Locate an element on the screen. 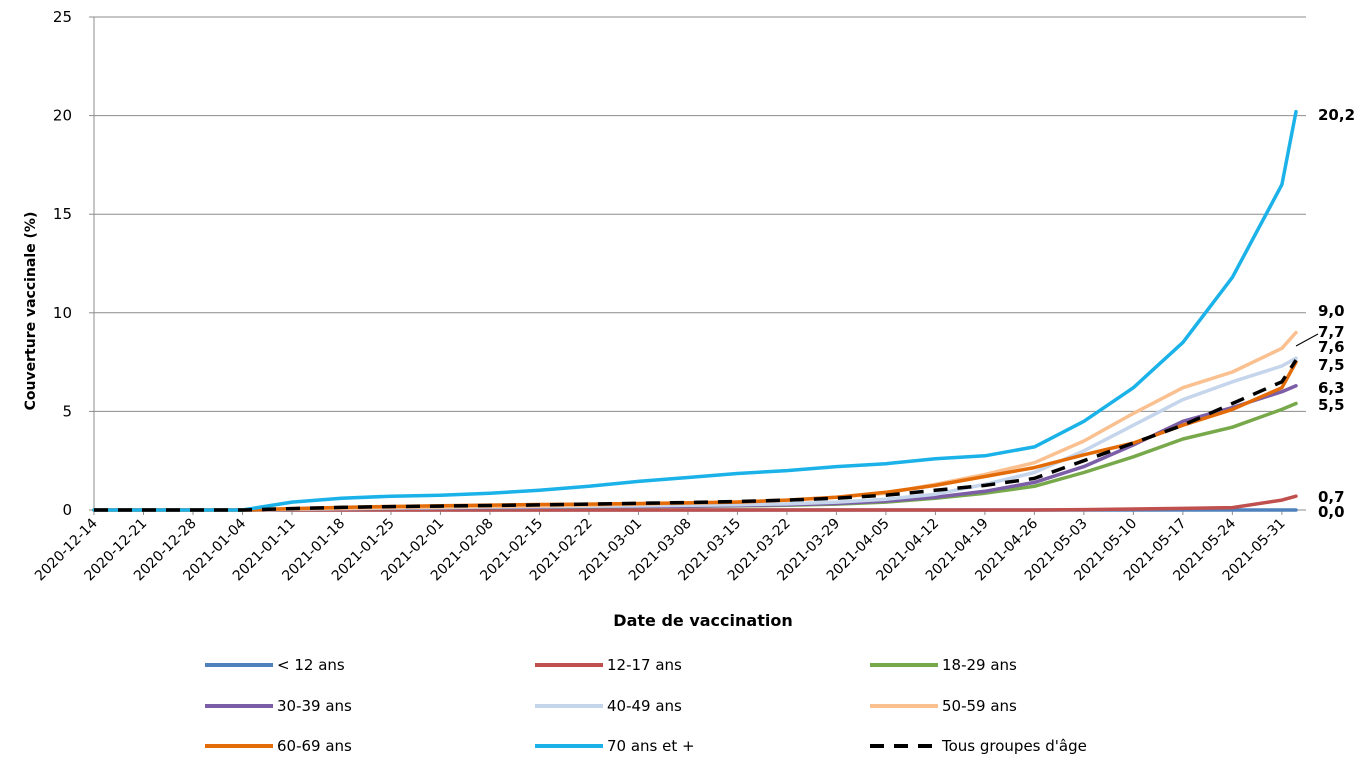 Image resolution: width=1367 pixels, height=757 pixels. y-tick-label: 5 is located at coordinates (67, 411).